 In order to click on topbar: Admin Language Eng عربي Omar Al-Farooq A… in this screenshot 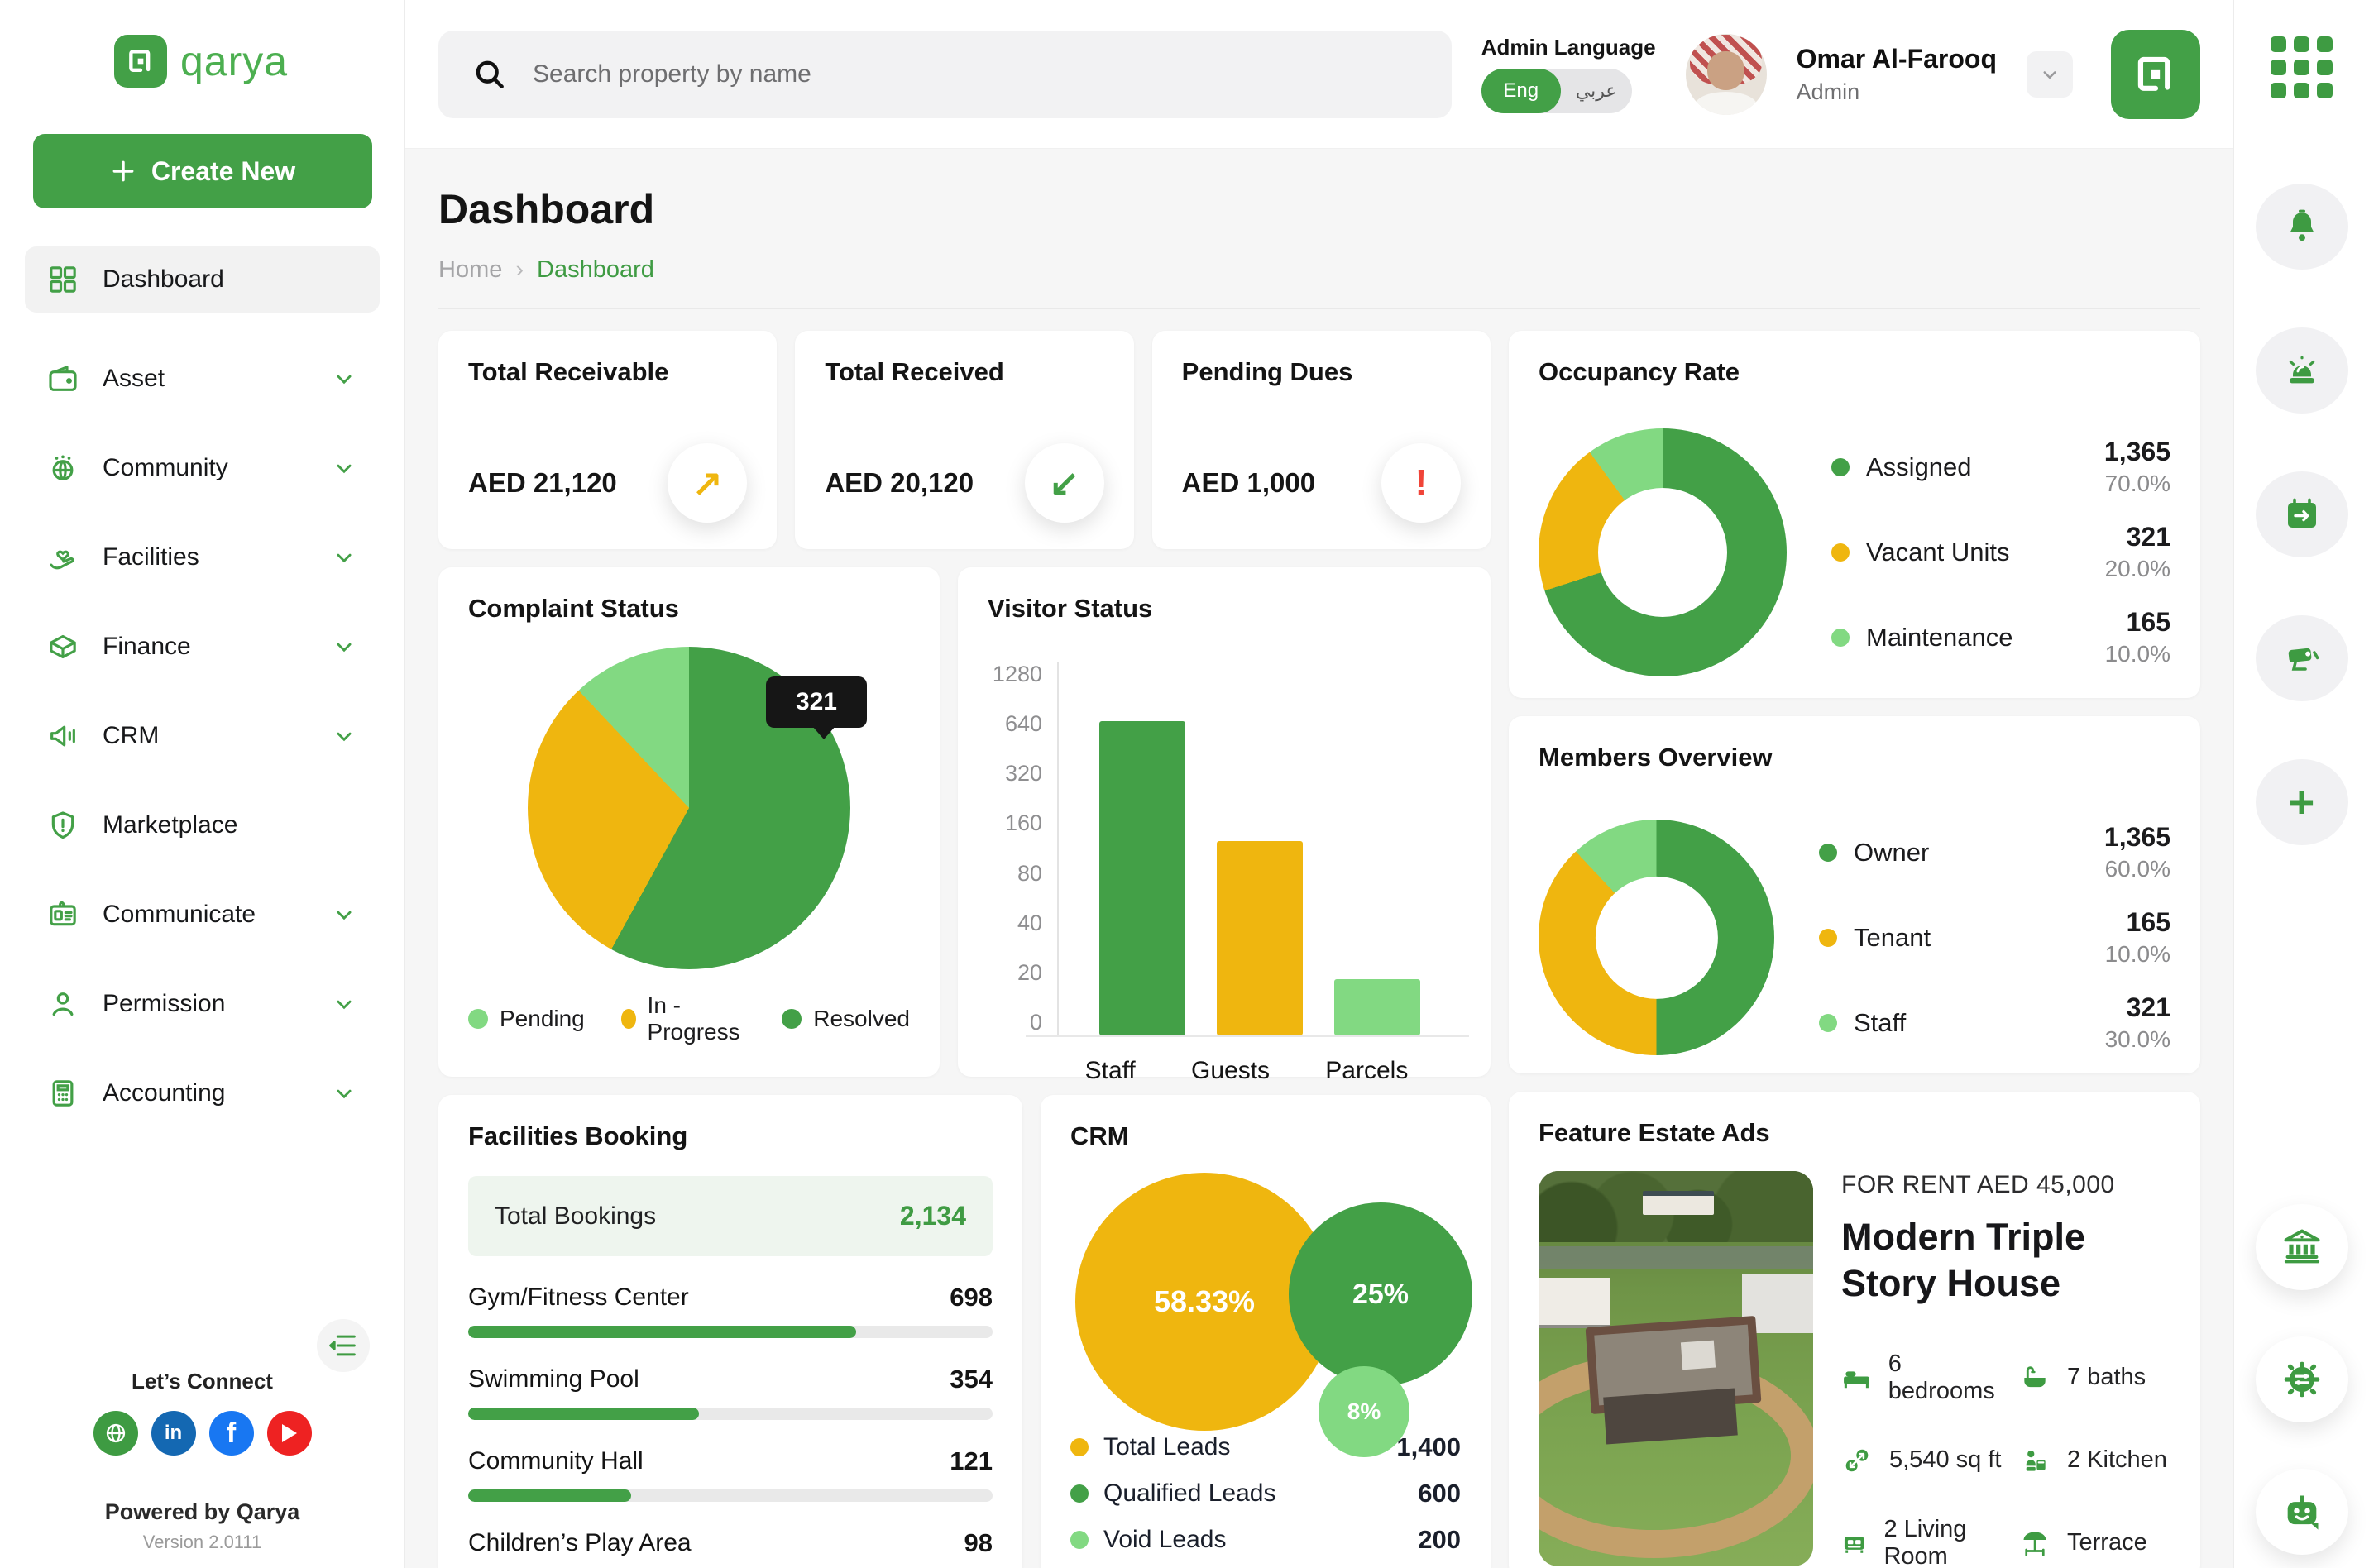, I will do `click(1319, 74)`.